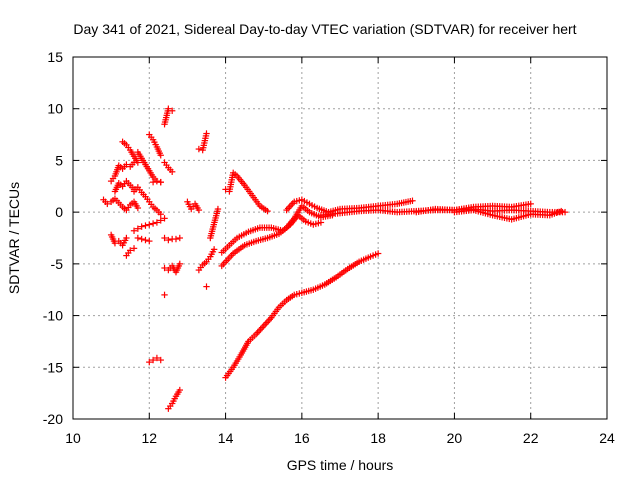  Describe the element at coordinates (14, 238) in the screenshot. I see `y-axis-label: SDTVAR / TECUs` at that location.